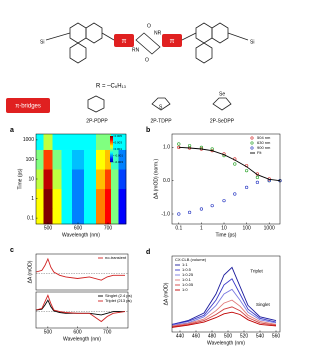  Describe the element at coordinates (187, 279) in the screenshot. I see `legend-label: 1:0.1` at that location.